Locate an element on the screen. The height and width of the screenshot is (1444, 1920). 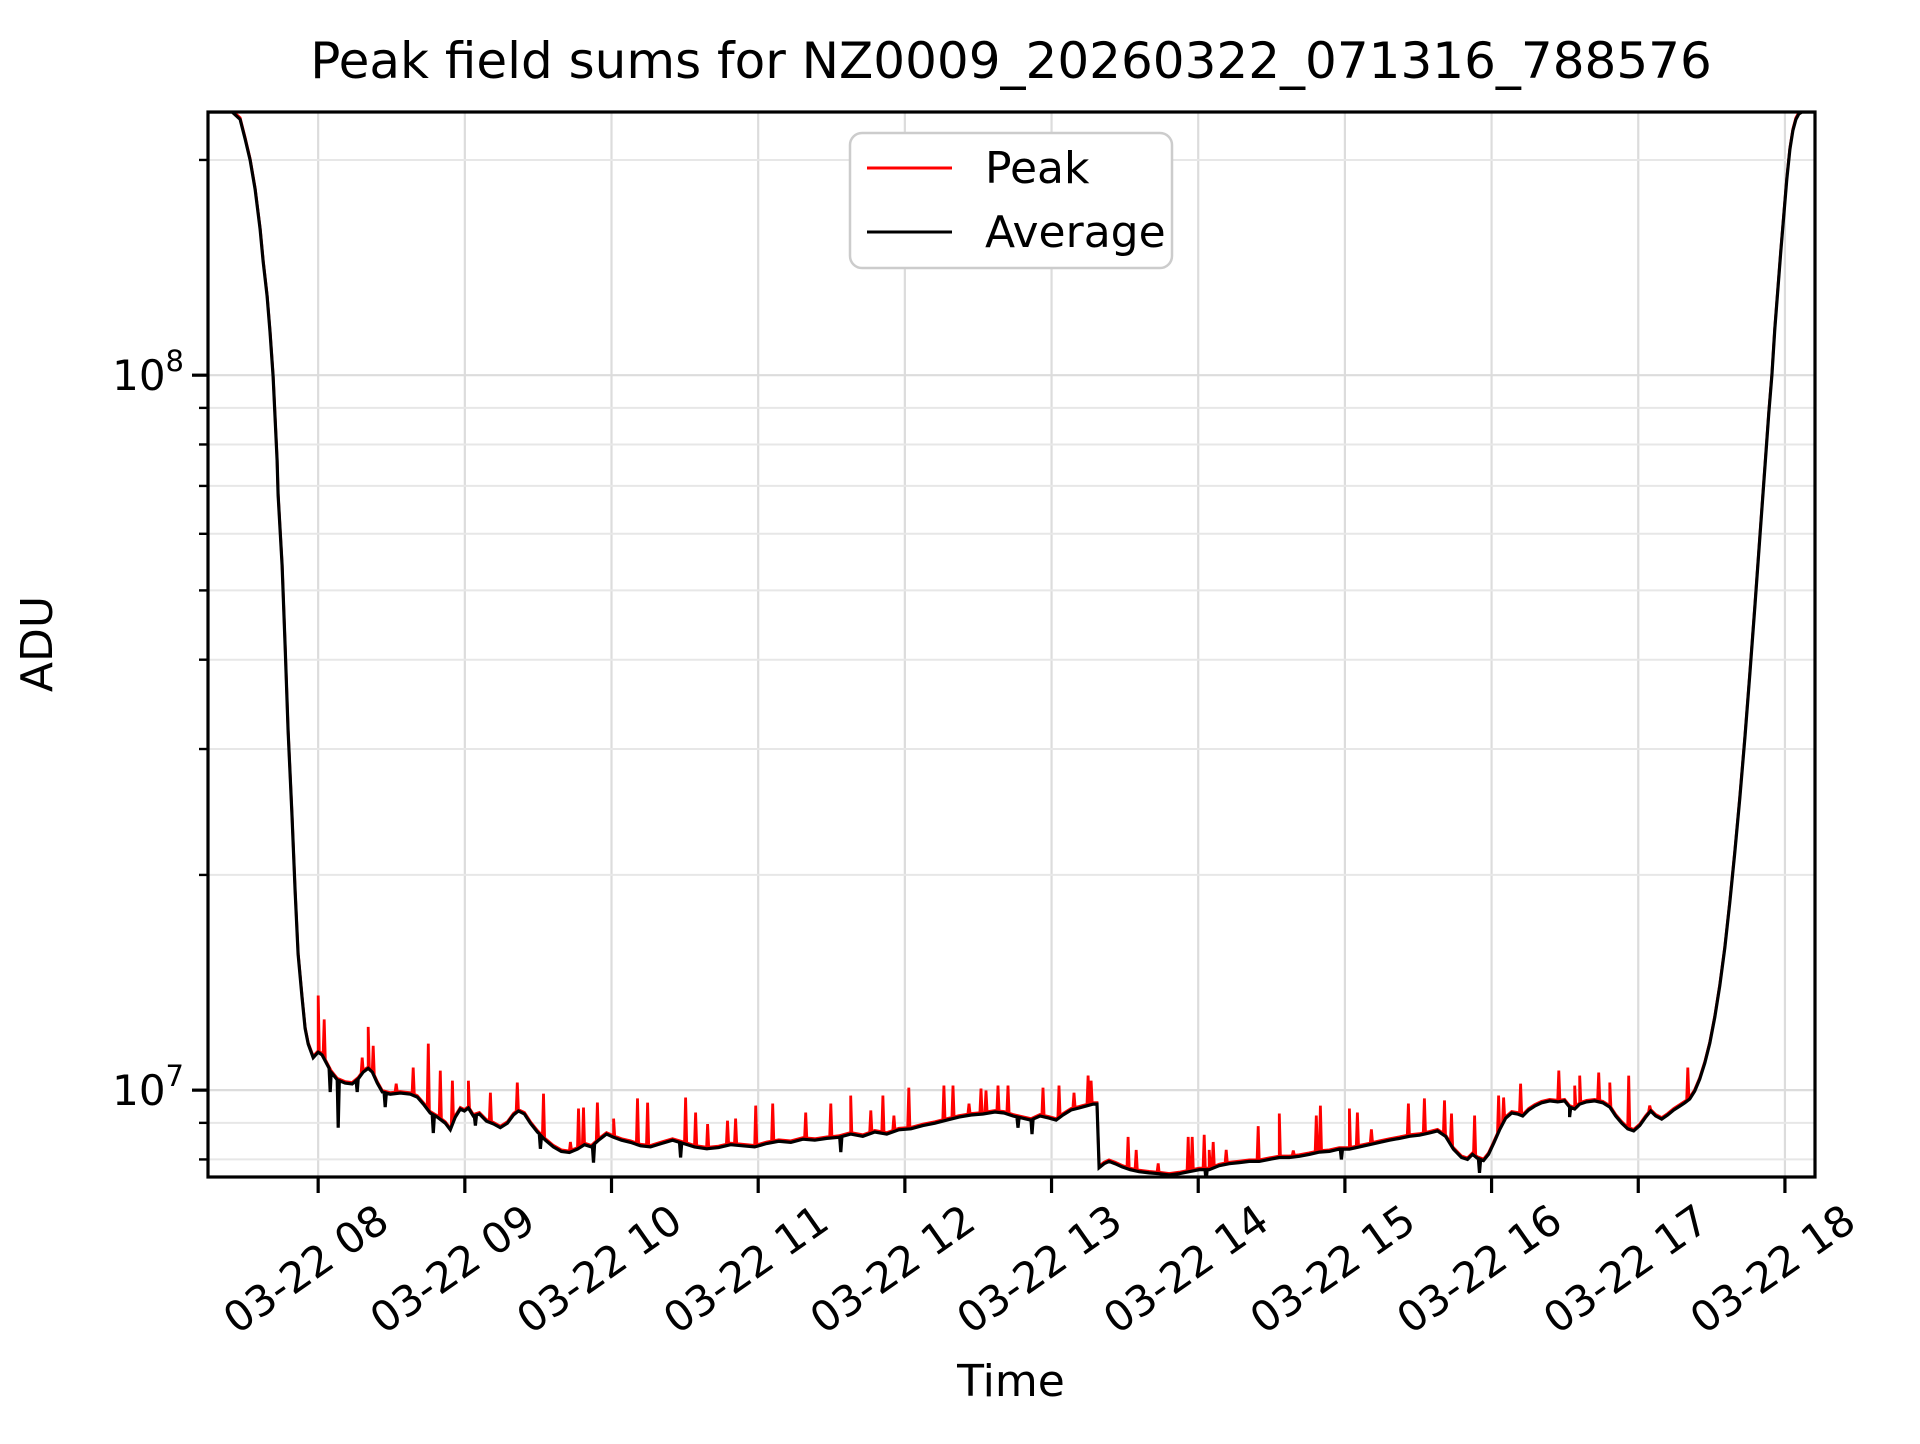
y-axis-label: ADU is located at coordinates (37, 644).